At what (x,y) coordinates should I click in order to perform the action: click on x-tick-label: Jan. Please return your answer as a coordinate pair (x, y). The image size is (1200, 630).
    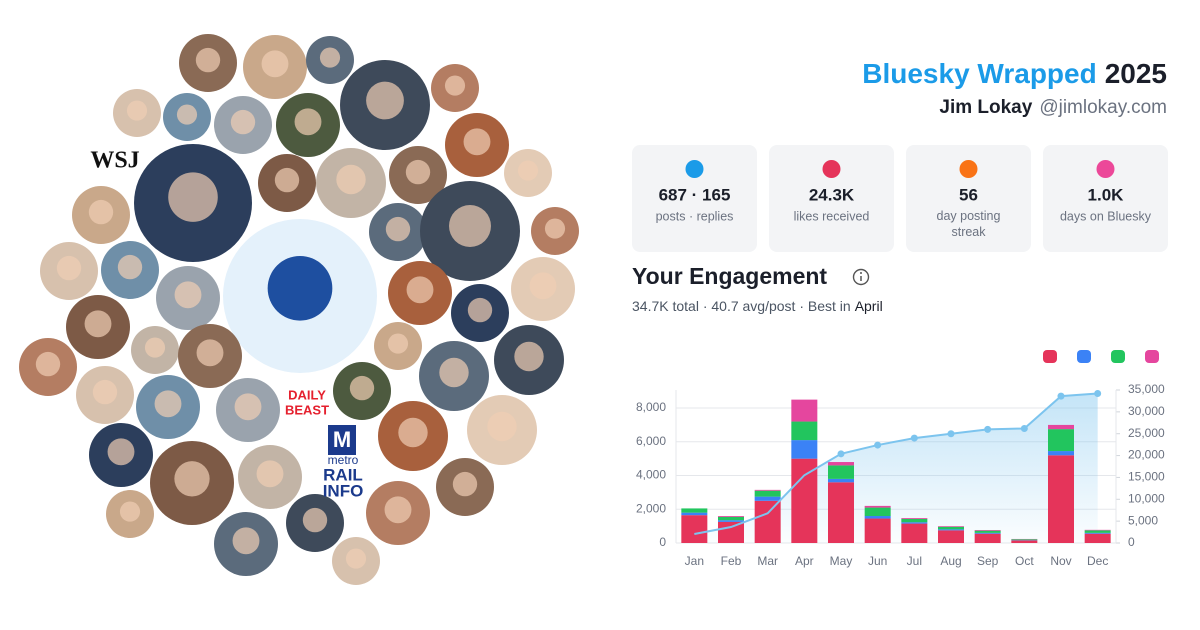
    Looking at the image, I should click on (694, 561).